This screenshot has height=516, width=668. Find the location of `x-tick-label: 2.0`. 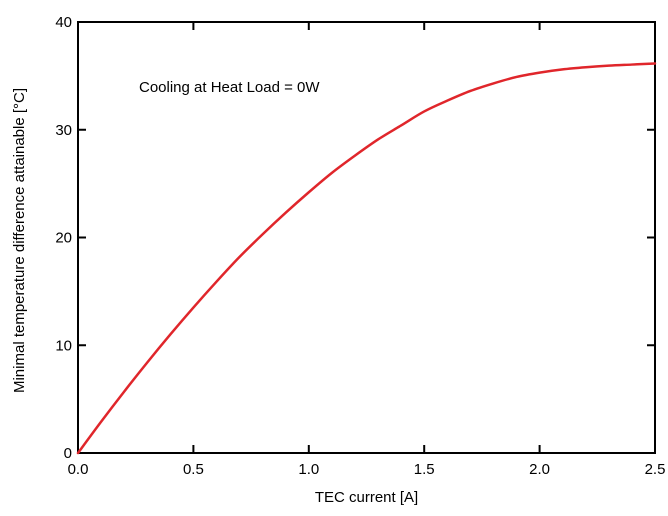

x-tick-label: 2.0 is located at coordinates (539, 469).